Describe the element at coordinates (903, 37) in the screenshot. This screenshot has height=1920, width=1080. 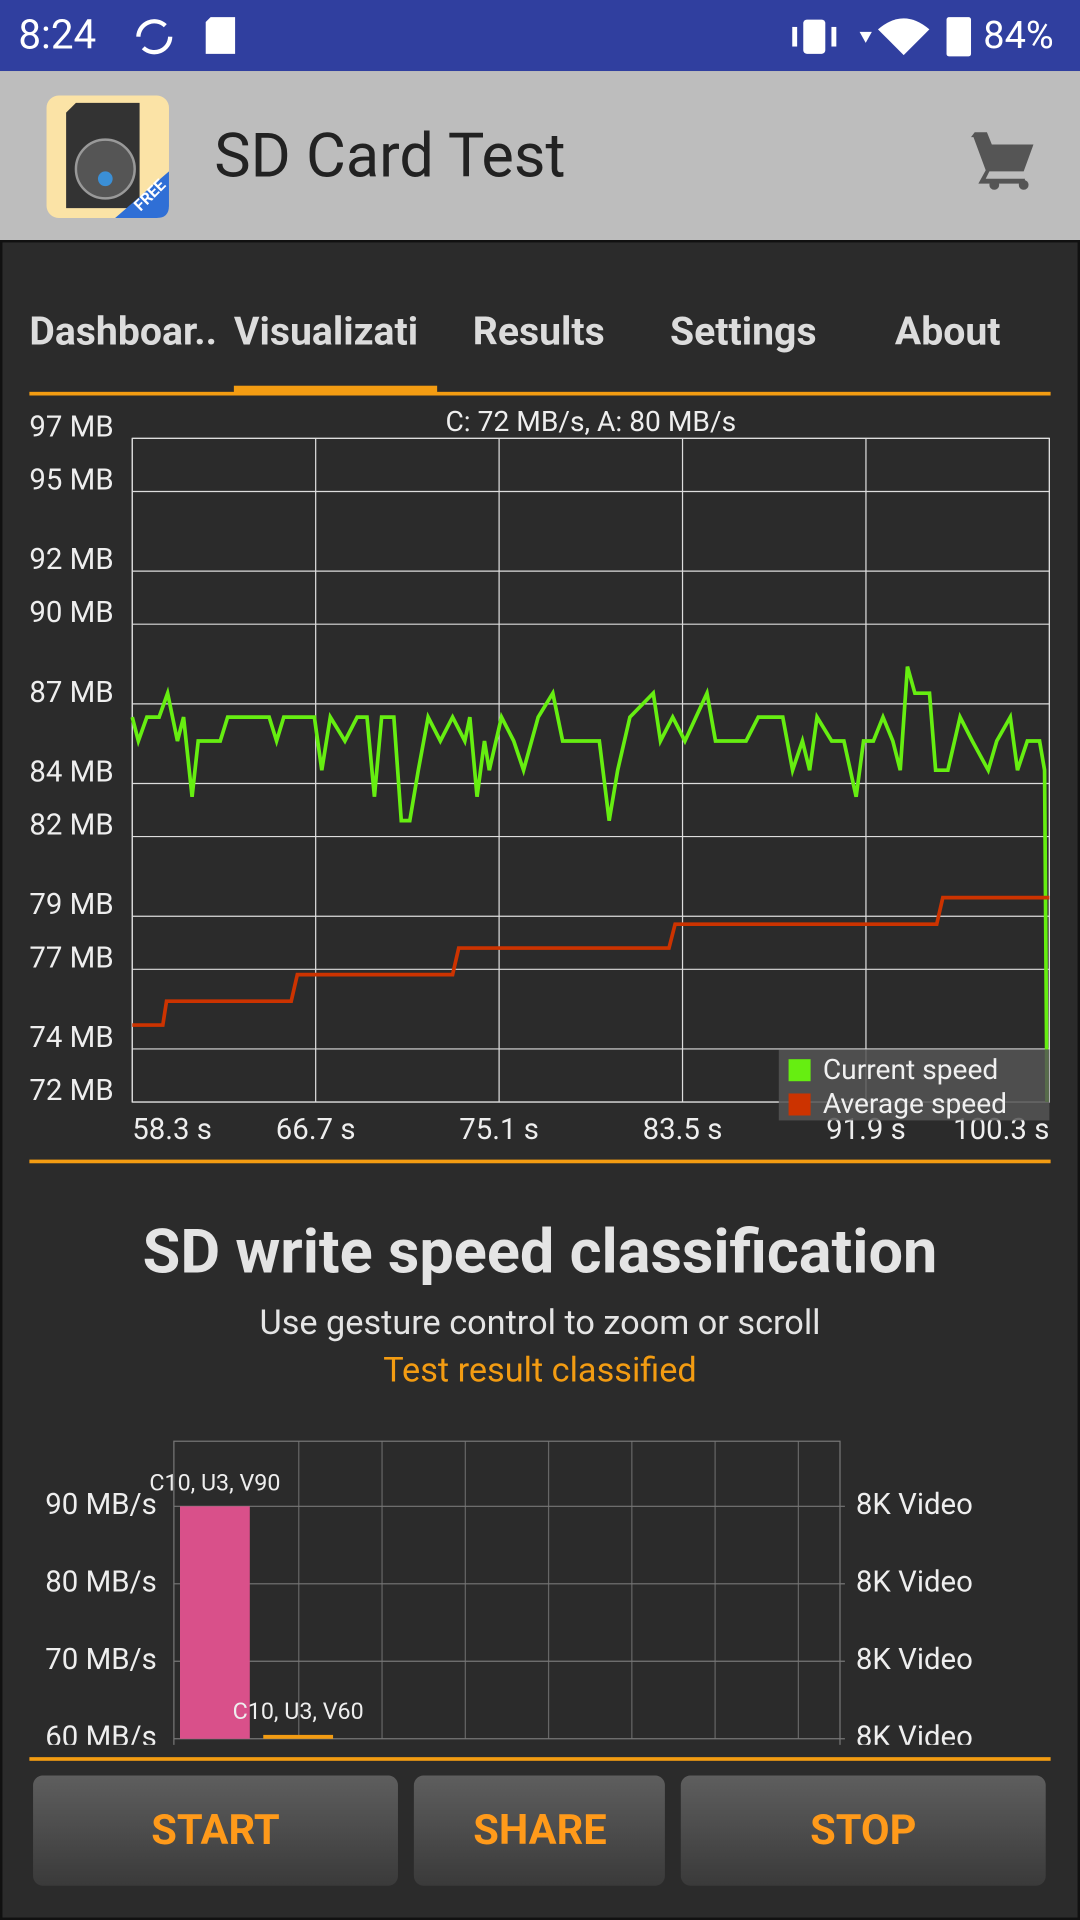
I see `wifi-icon` at that location.